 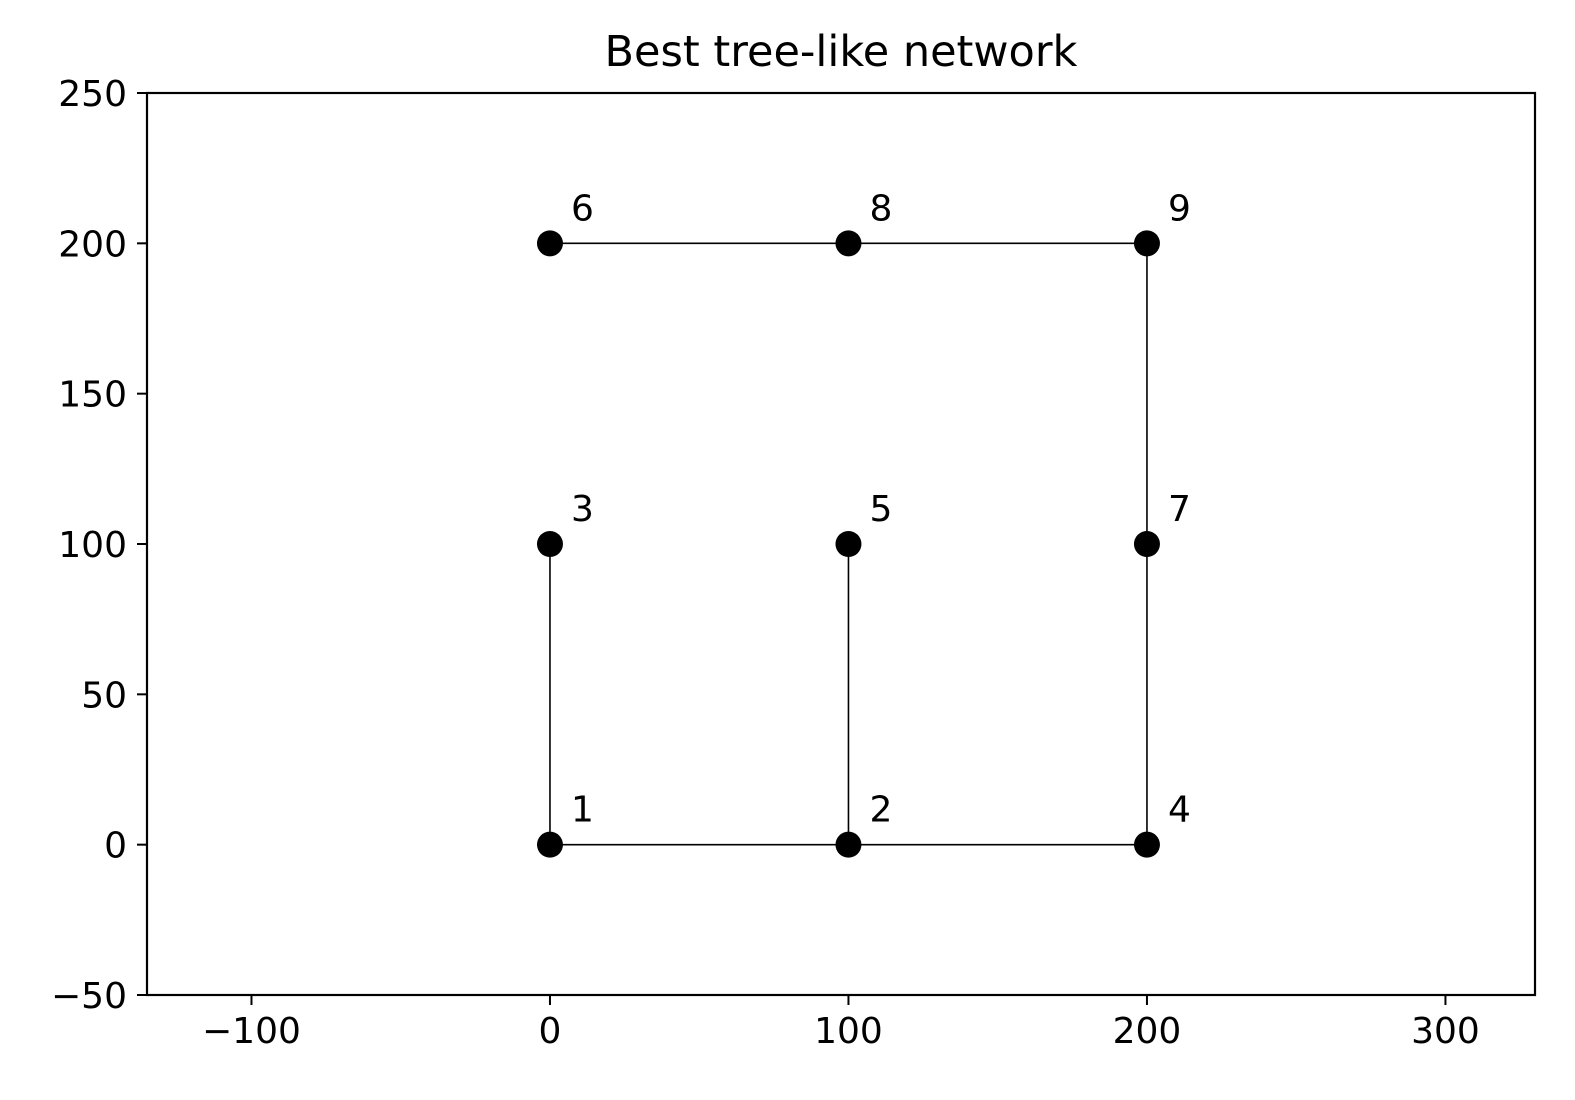 I want to click on node-label-7: 7, so click(x=1179, y=509).